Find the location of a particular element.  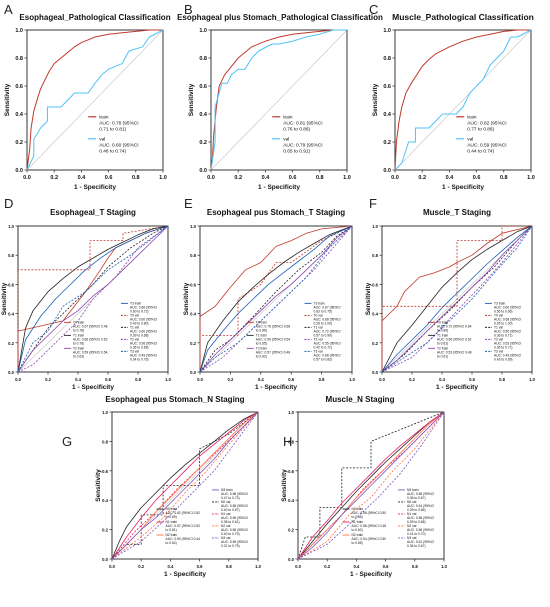

y-axis-label: Sensitivity is located at coordinates (4, 298).